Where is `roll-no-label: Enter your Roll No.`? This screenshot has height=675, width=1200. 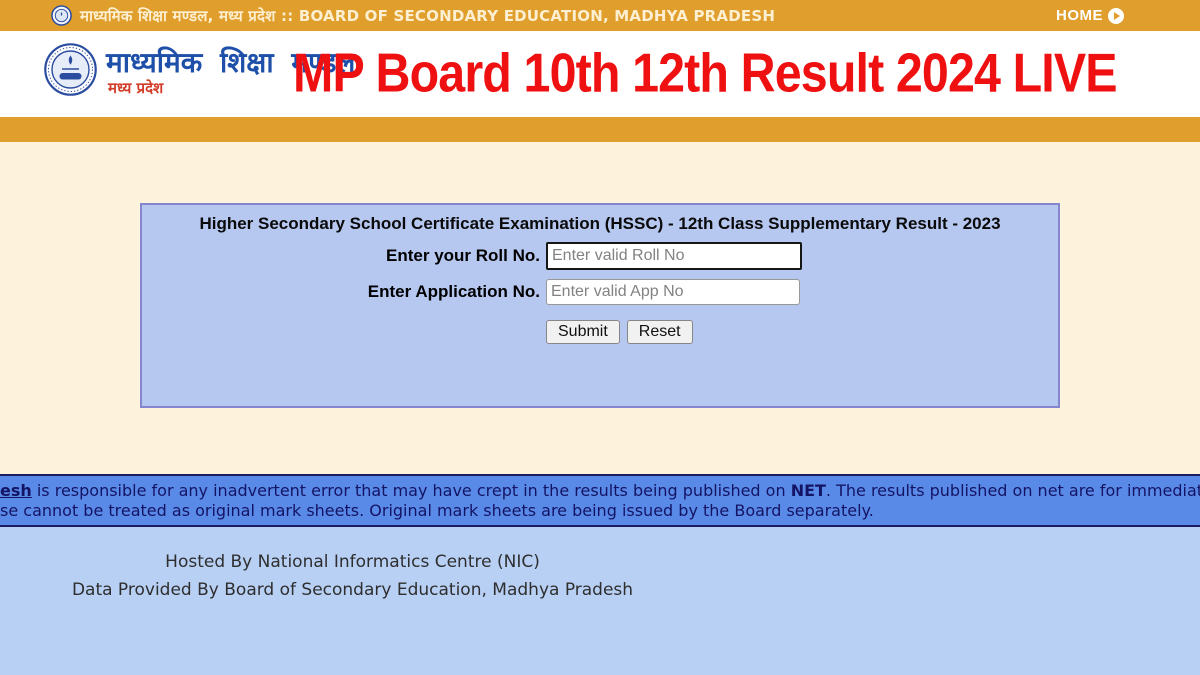
roll-no-label: Enter your Roll No. is located at coordinates (463, 255).